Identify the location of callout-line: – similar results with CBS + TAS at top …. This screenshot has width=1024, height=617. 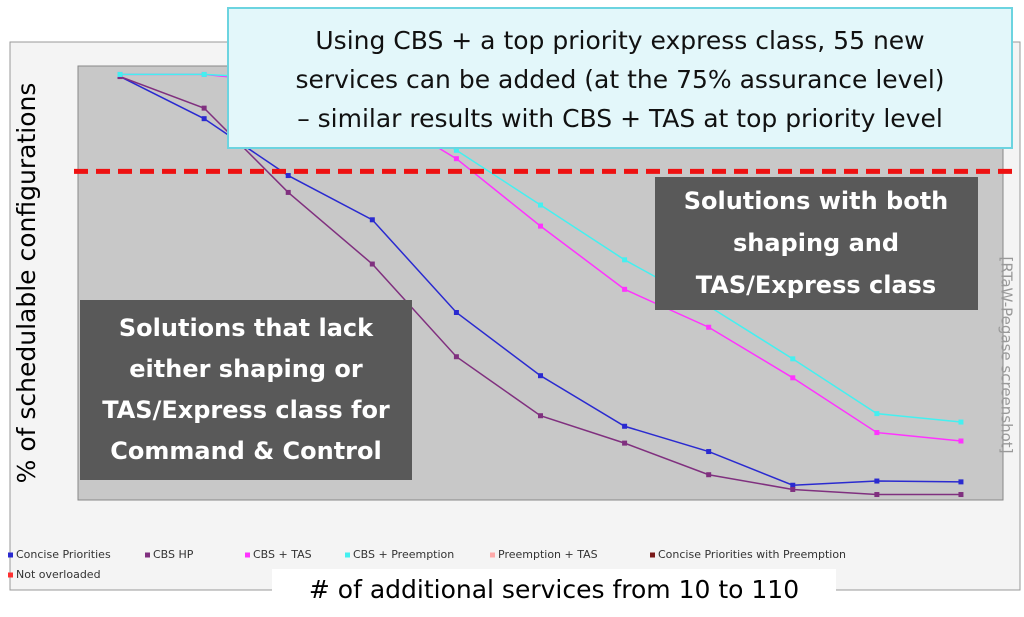
(620, 118).